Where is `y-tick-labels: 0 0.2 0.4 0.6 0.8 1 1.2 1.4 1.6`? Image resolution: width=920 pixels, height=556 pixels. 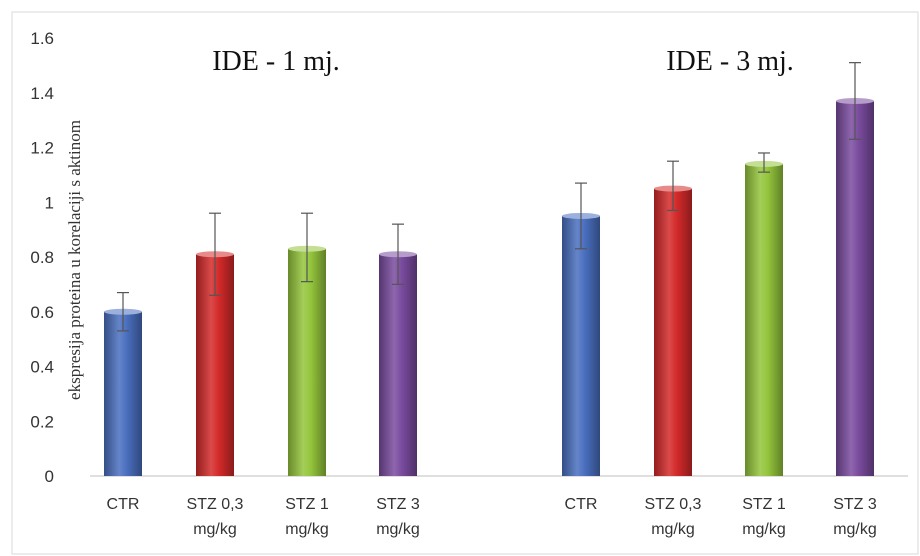
y-tick-labels: 0 0.2 0.4 0.6 0.8 1 1.2 1.4 1.6 is located at coordinates (42, 257).